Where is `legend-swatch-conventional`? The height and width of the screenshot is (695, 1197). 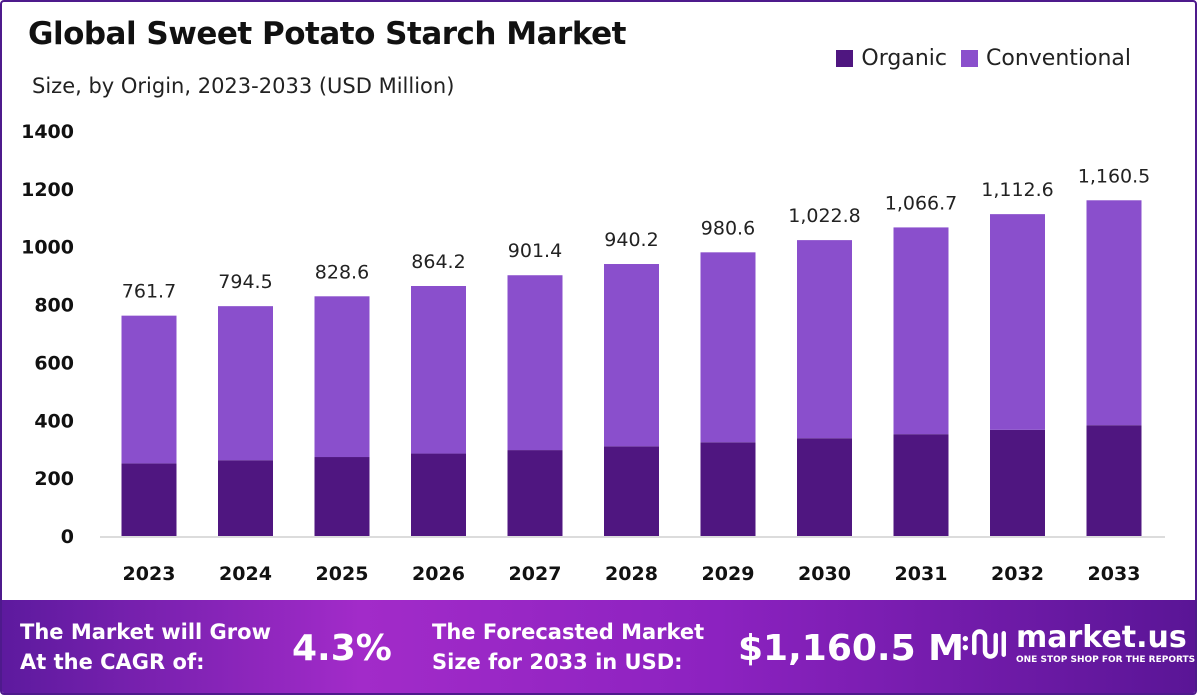 legend-swatch-conventional is located at coordinates (969, 58).